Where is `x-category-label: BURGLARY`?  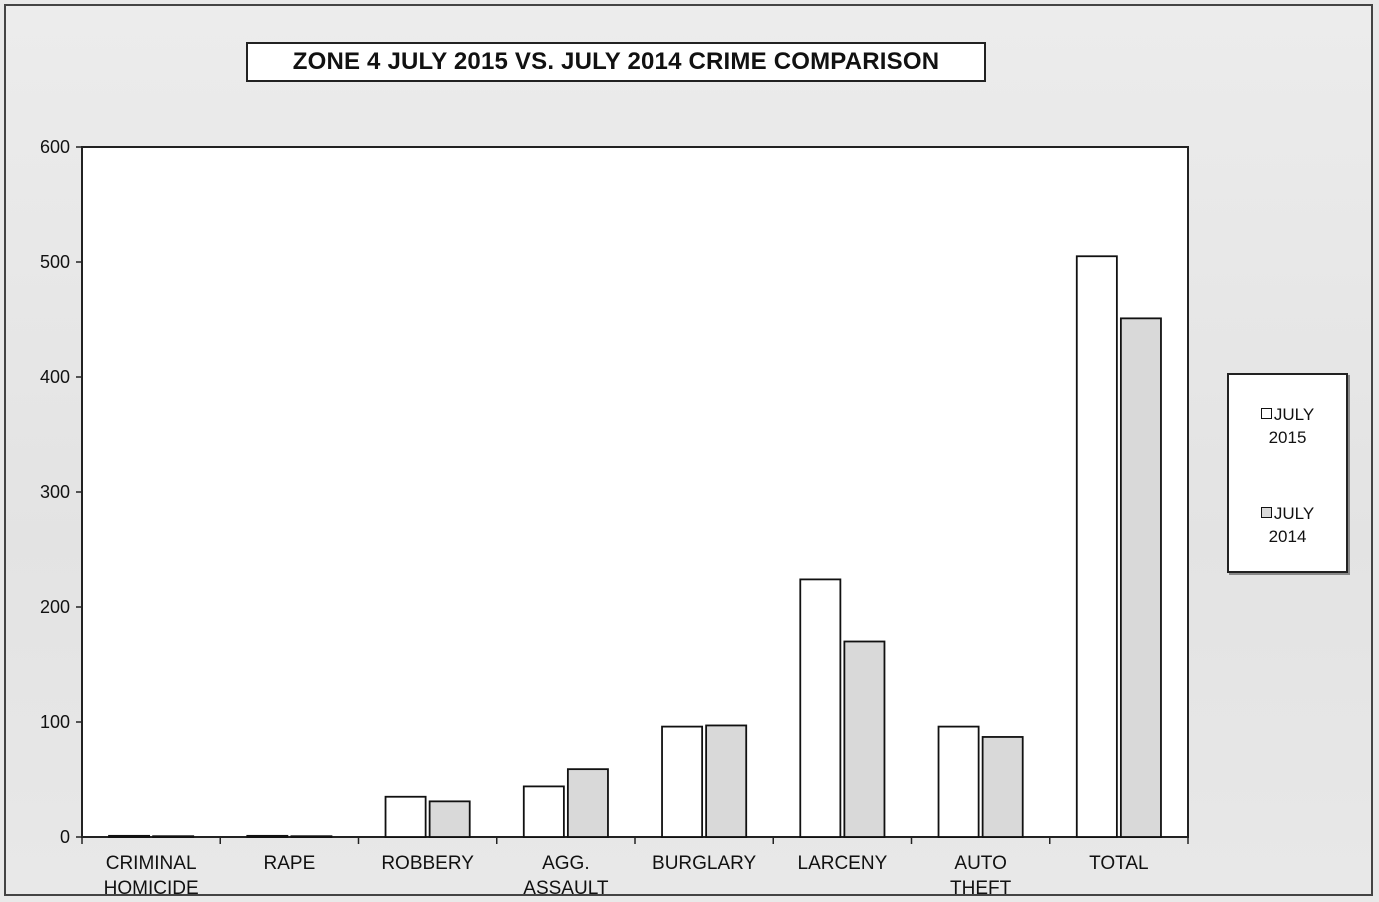 x-category-label: BURGLARY is located at coordinates (704, 863).